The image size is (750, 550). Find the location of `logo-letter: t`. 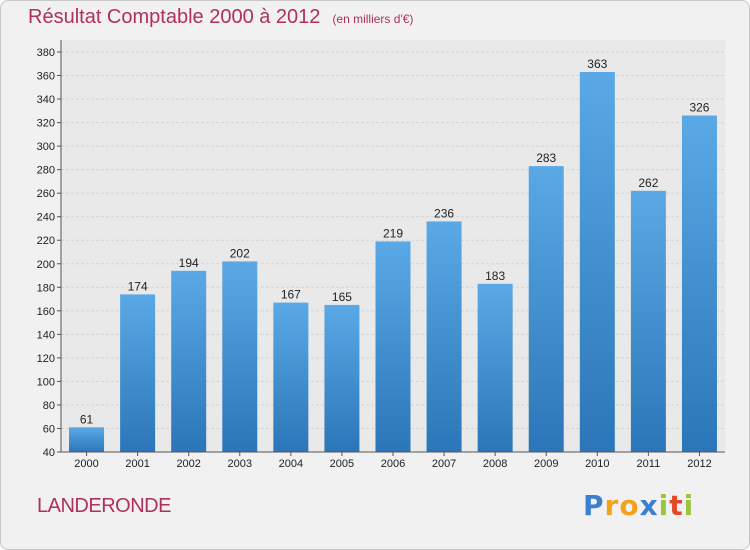

logo-letter: t is located at coordinates (676, 505).